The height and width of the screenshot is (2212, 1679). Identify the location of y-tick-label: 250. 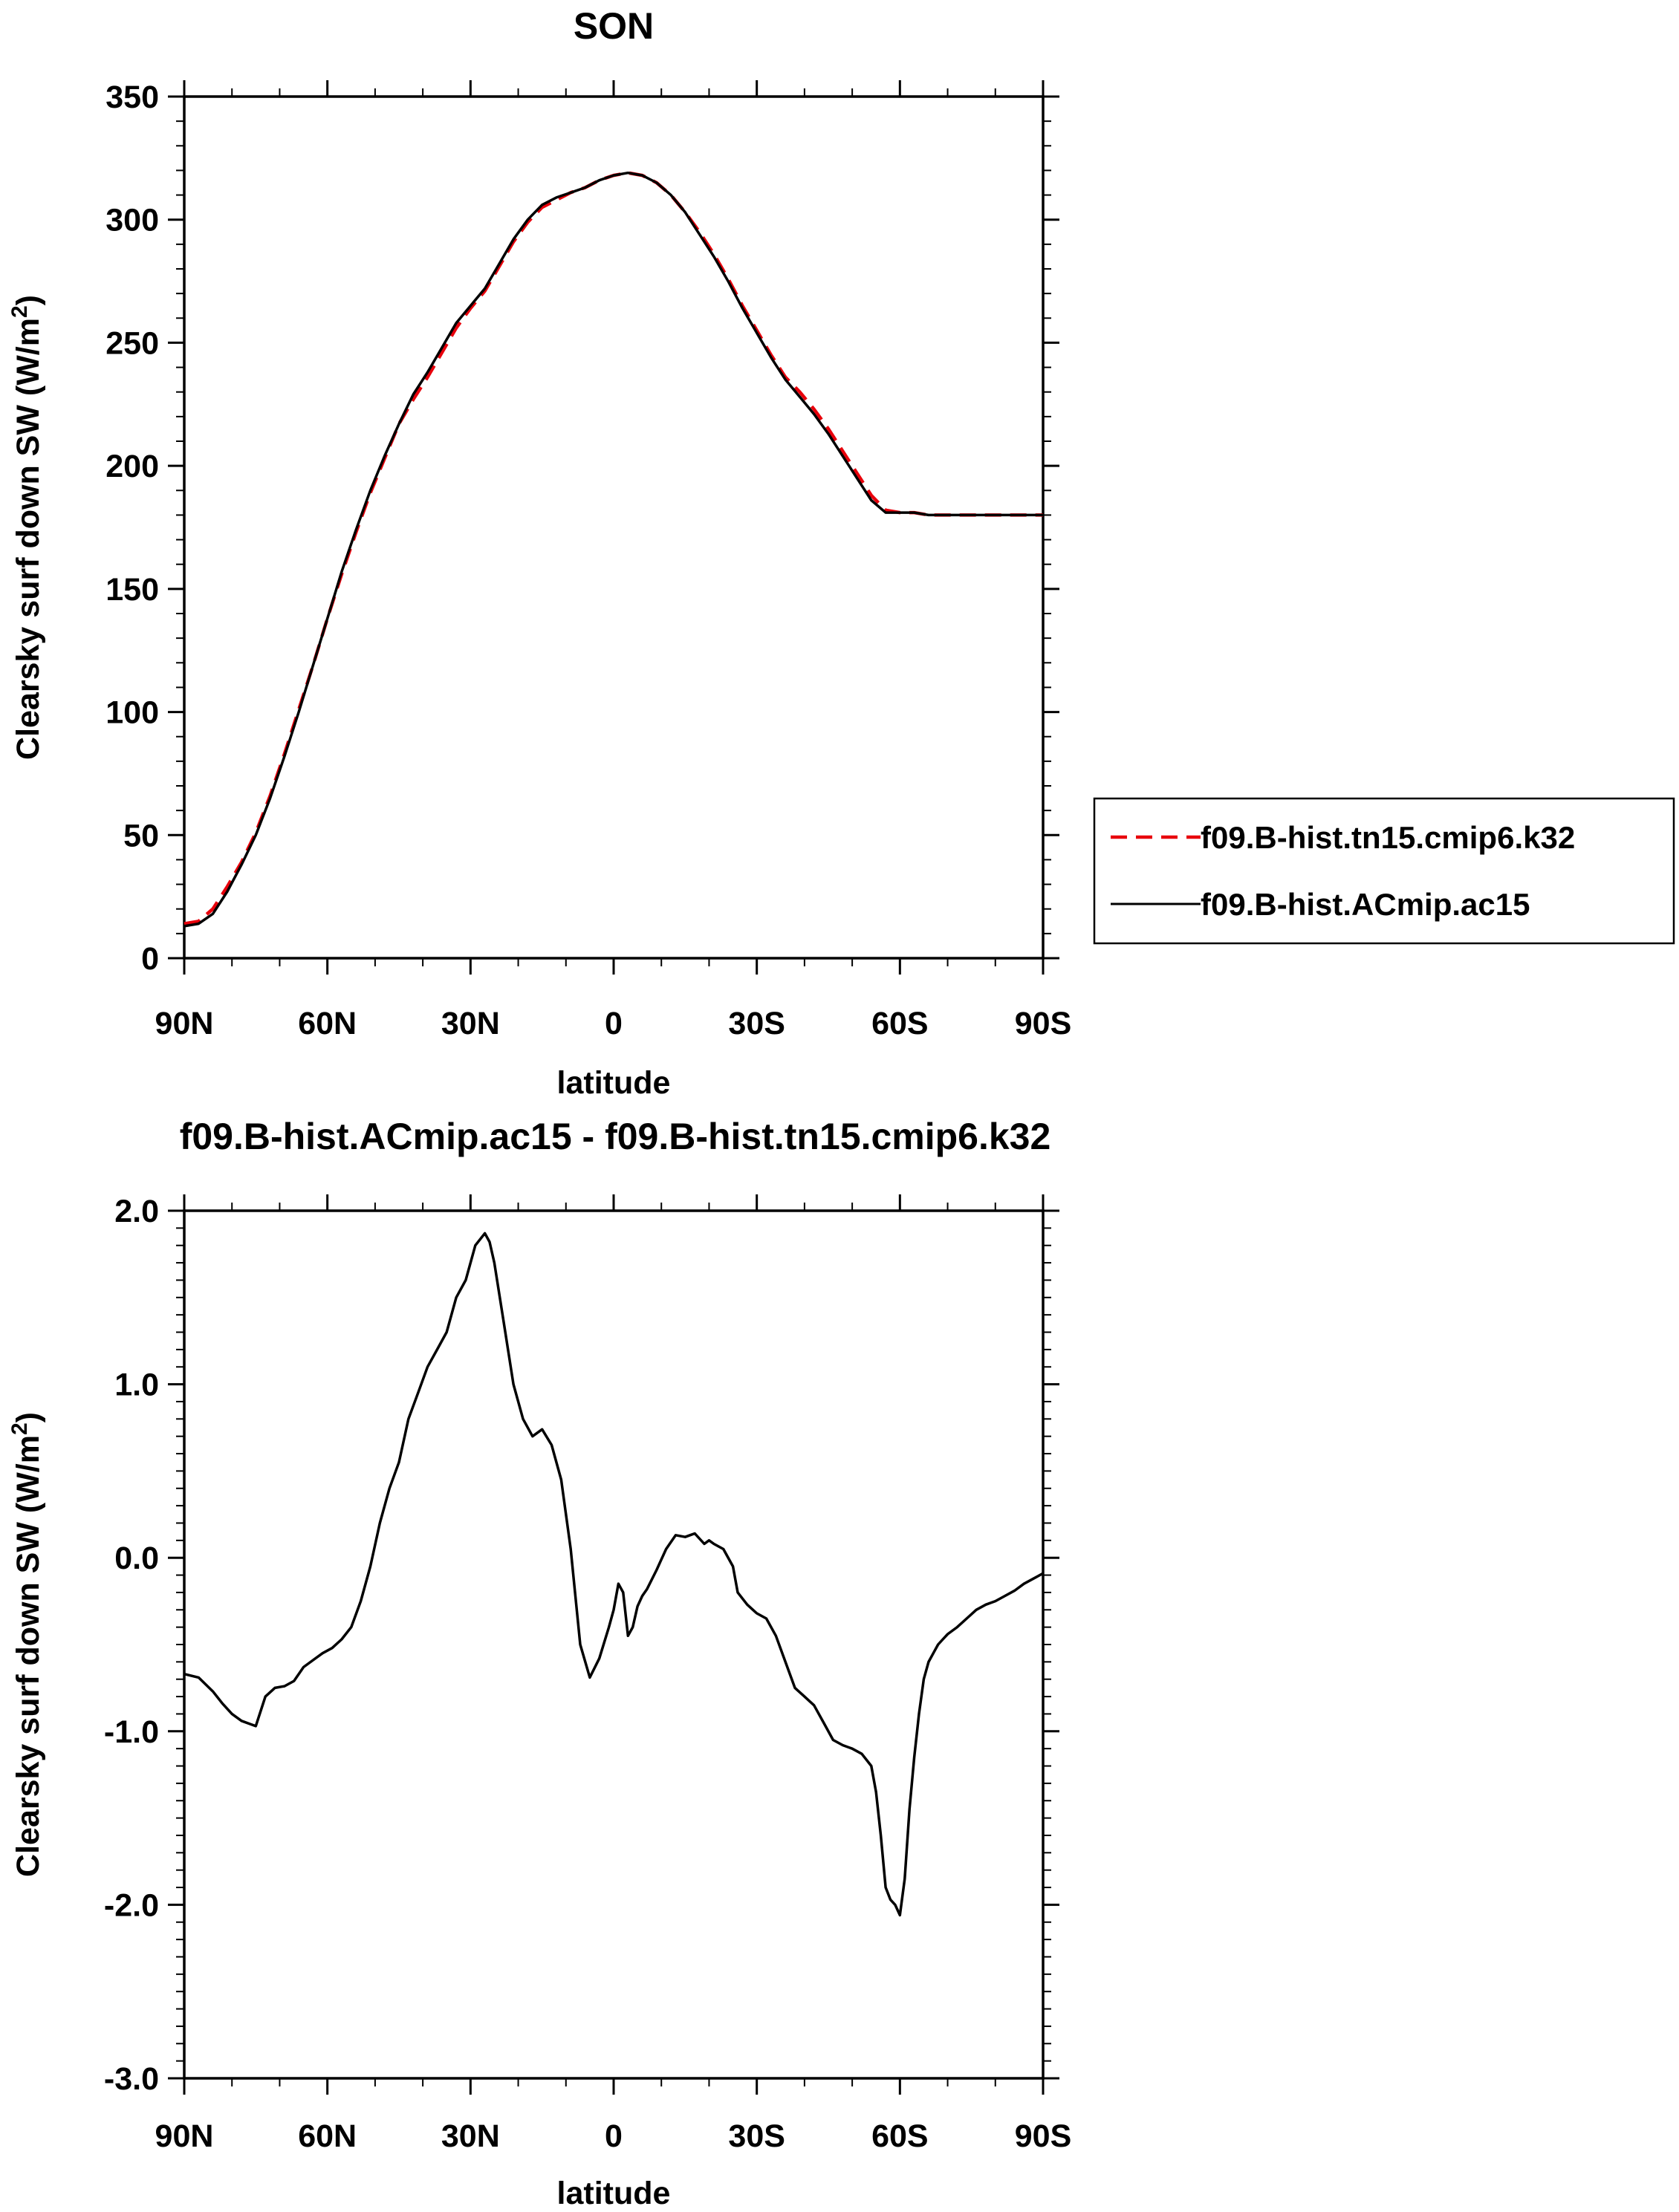
(132, 343).